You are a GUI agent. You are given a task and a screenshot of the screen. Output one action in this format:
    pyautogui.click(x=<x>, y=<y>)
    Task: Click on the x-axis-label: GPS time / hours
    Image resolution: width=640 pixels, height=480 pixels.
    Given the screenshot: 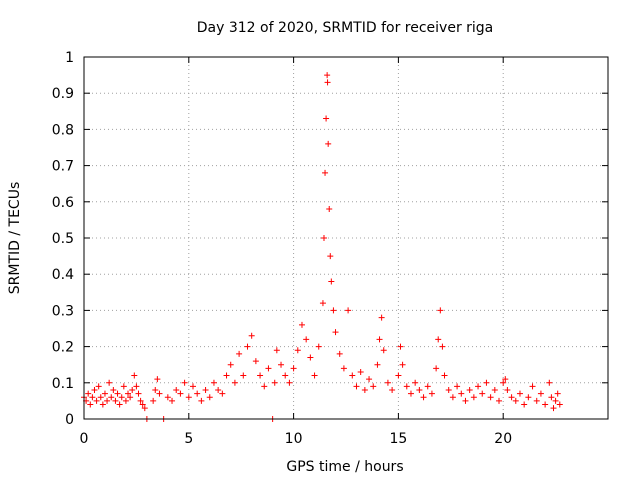 What is the action you would take?
    pyautogui.click(x=344, y=467)
    